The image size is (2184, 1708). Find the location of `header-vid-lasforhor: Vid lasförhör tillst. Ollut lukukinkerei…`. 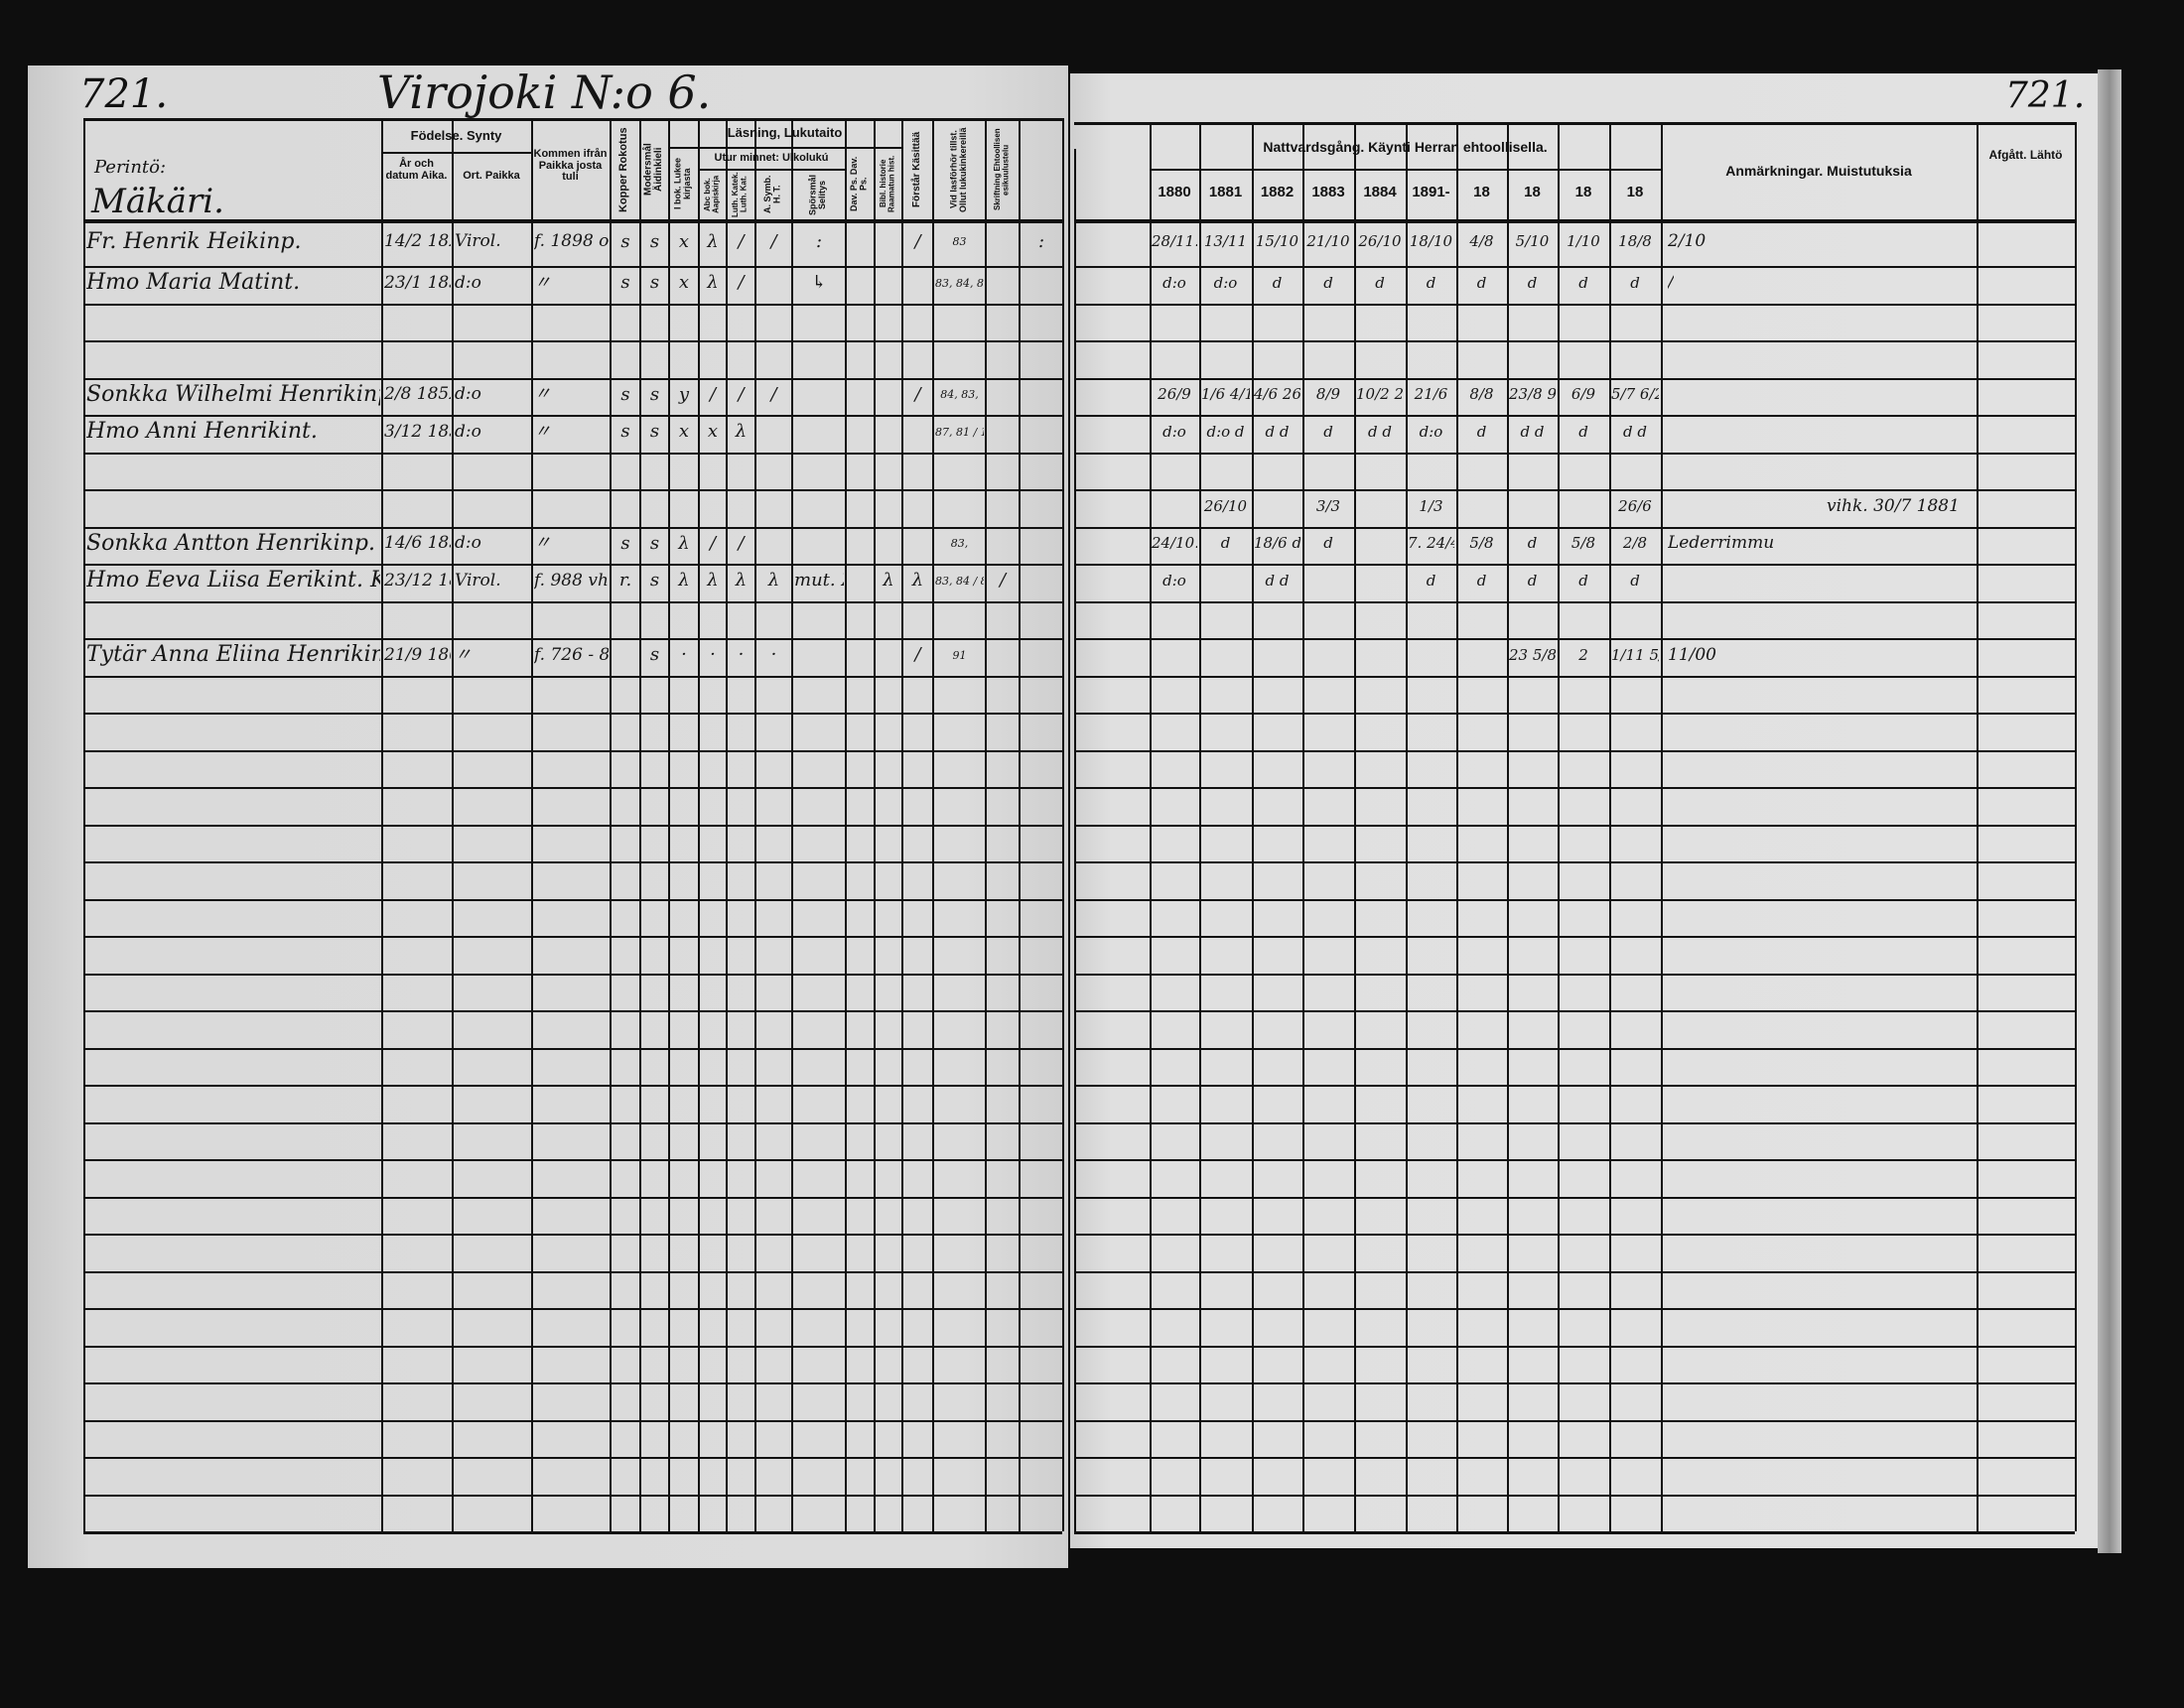

header-vid-lasforhor: Vid lasförhör tillst. Ollut lukukinkerei… is located at coordinates (958, 170).